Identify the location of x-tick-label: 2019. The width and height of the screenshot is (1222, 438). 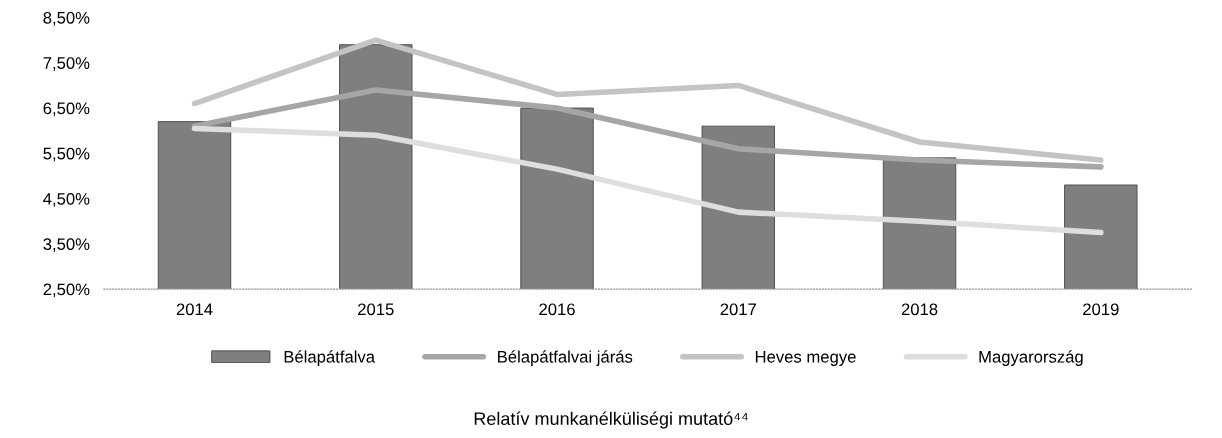
(1101, 309).